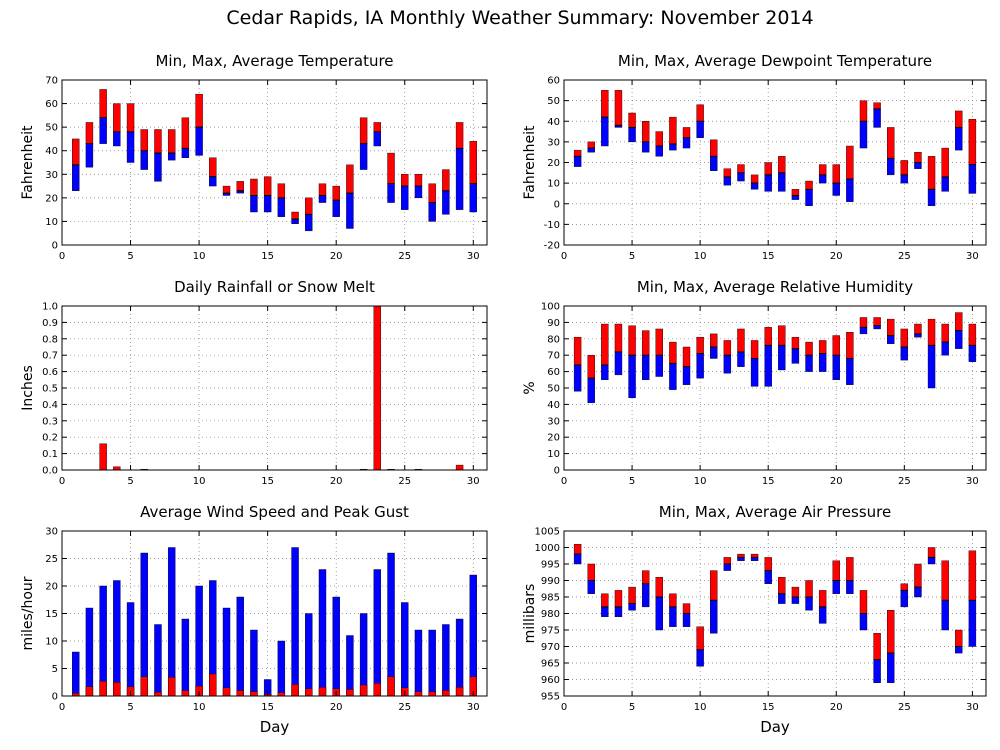 The width and height of the screenshot is (1000, 750). What do you see at coordinates (51, 151) in the screenshot?
I see `y-tick-label: 40` at bounding box center [51, 151].